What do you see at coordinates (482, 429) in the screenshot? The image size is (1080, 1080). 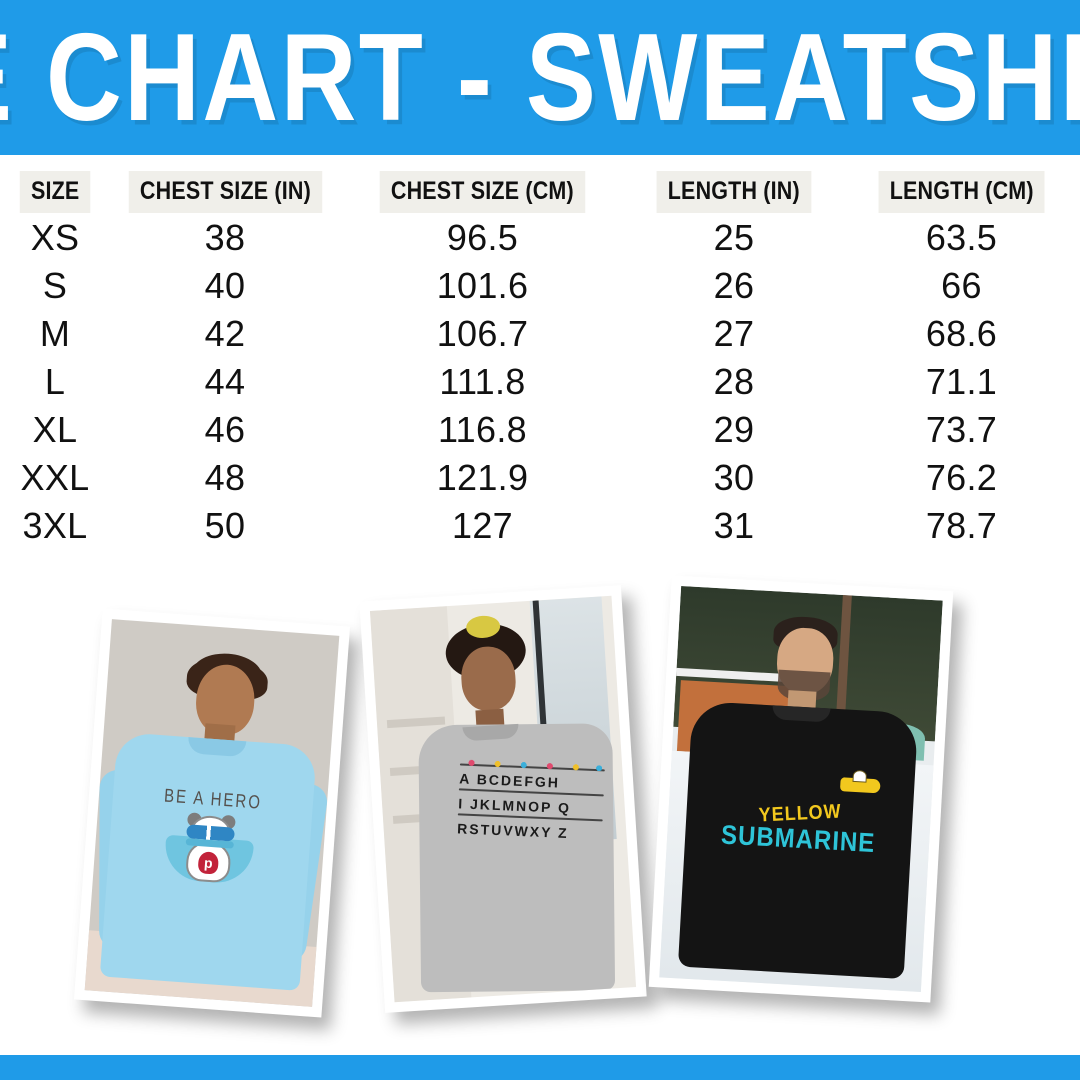 I see `cell-chest-cm: 116.8` at bounding box center [482, 429].